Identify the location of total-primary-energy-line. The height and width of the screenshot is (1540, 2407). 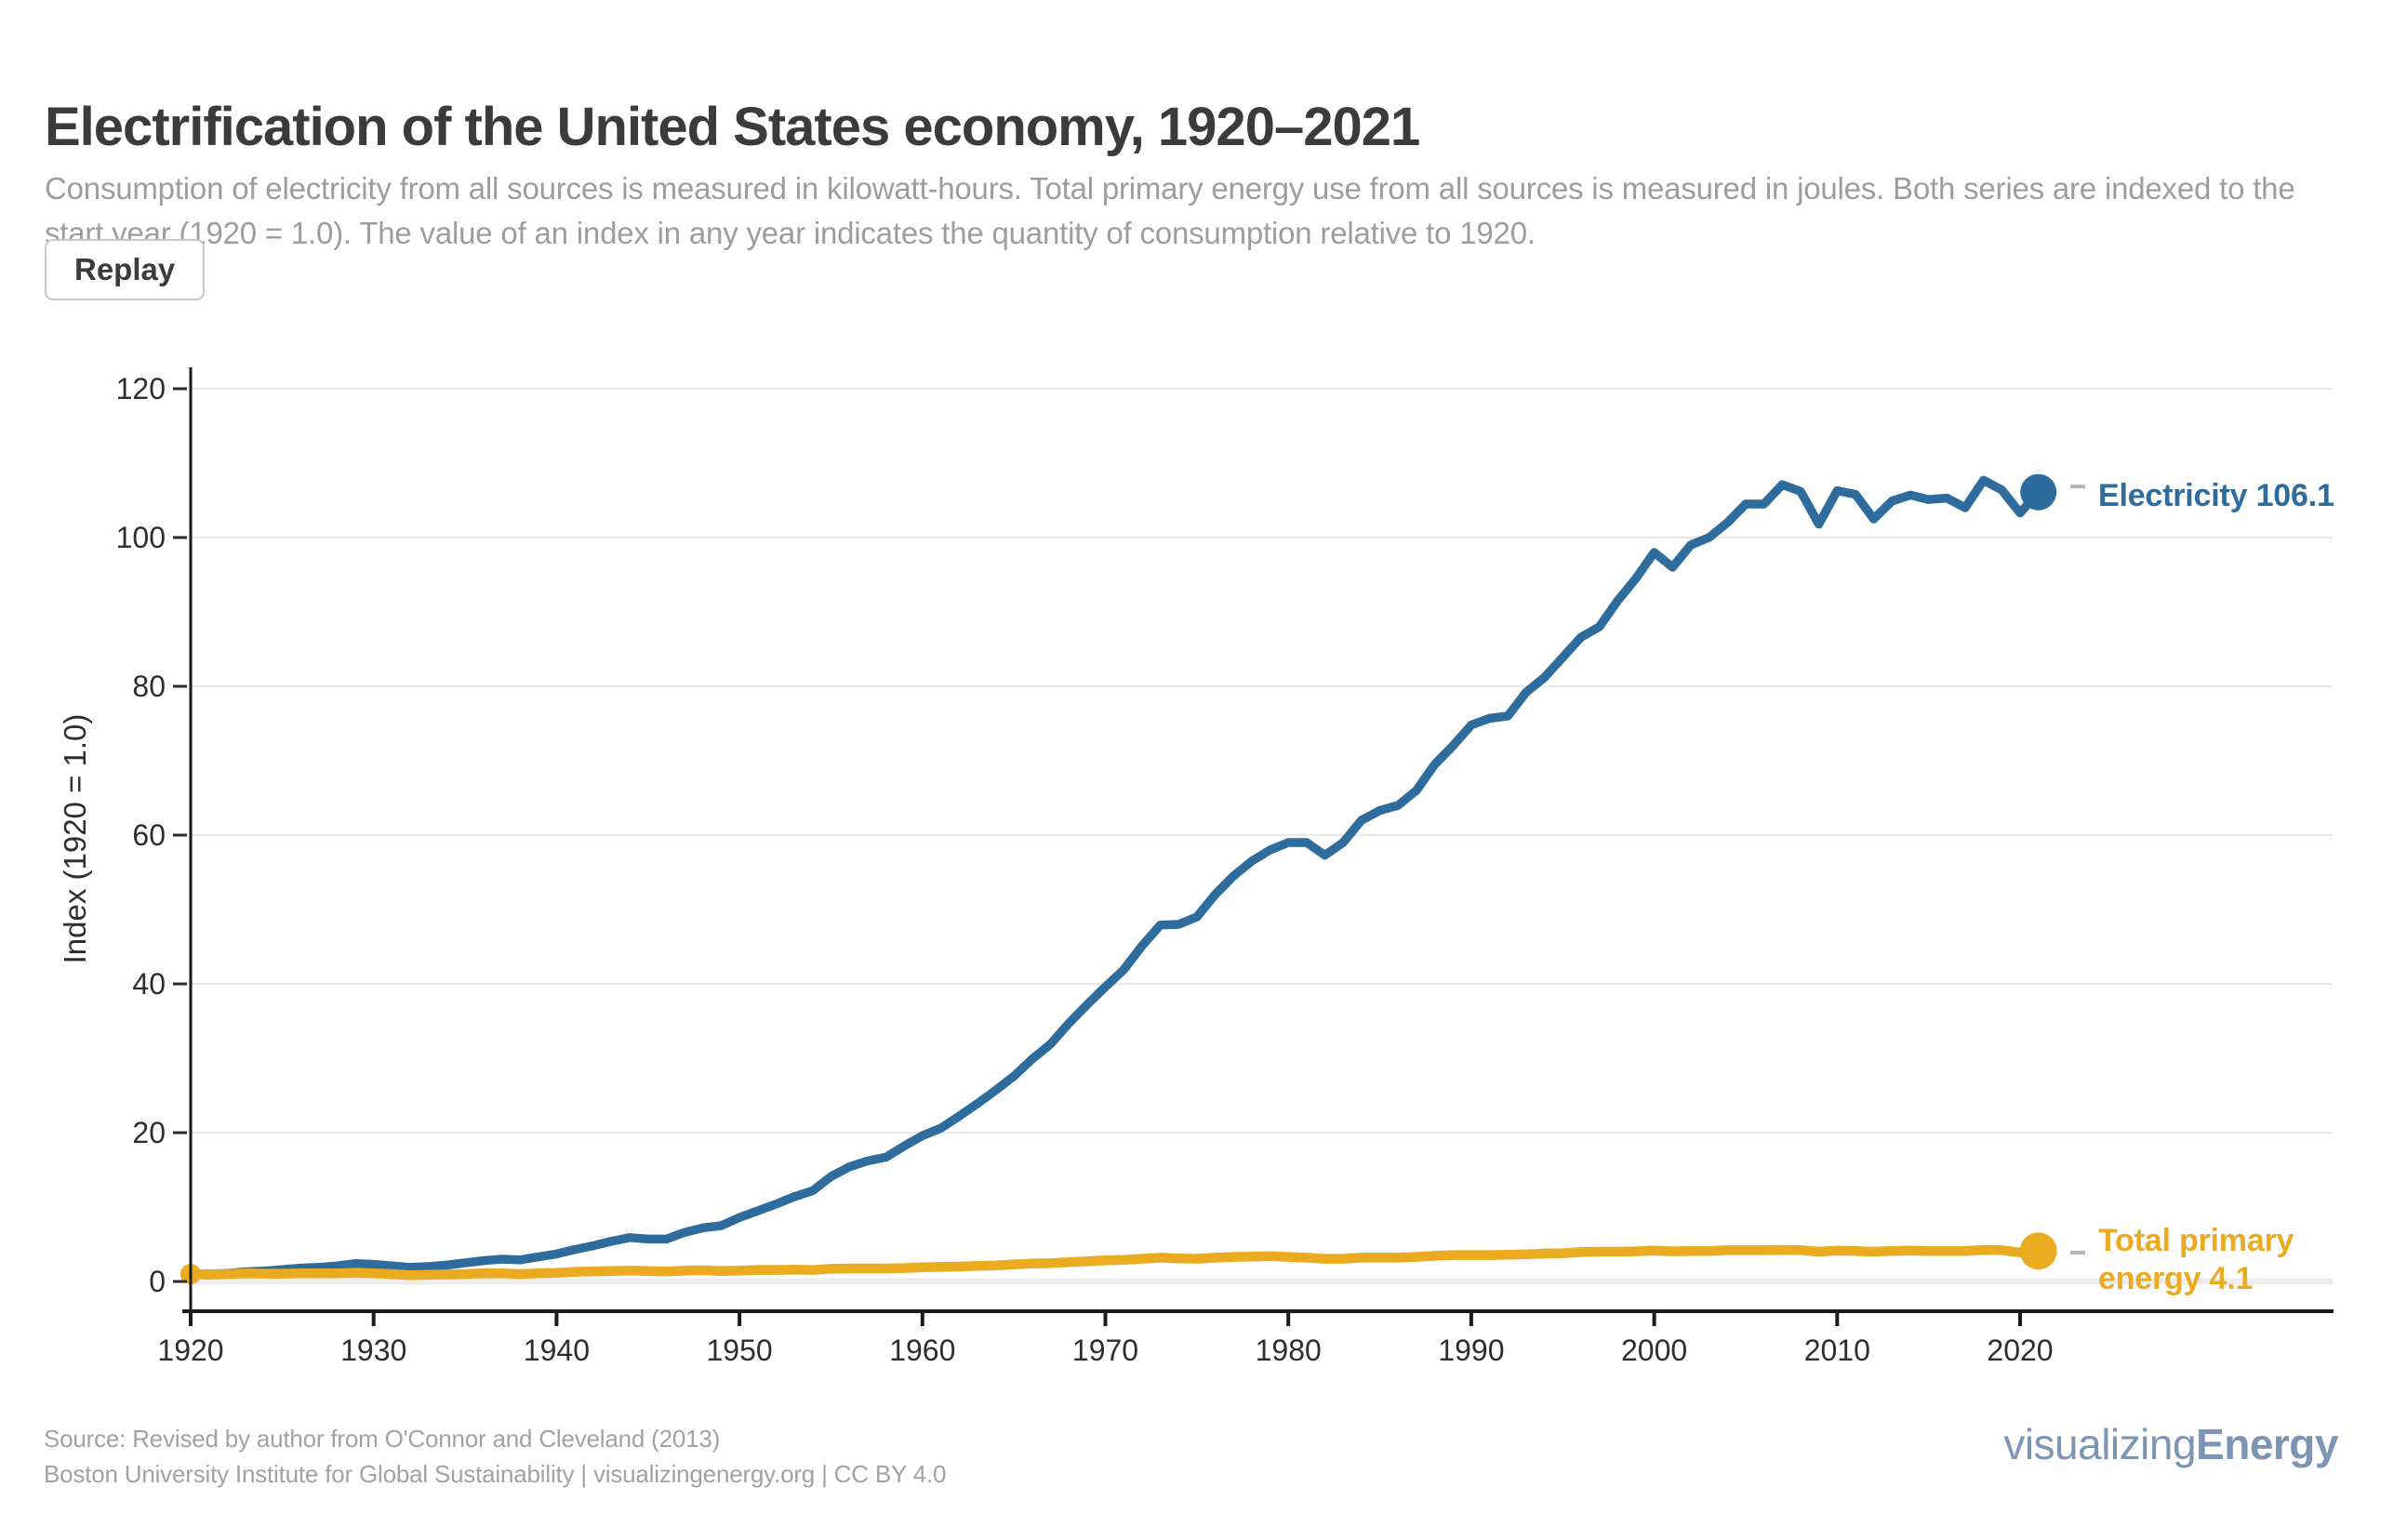
(1114, 1262).